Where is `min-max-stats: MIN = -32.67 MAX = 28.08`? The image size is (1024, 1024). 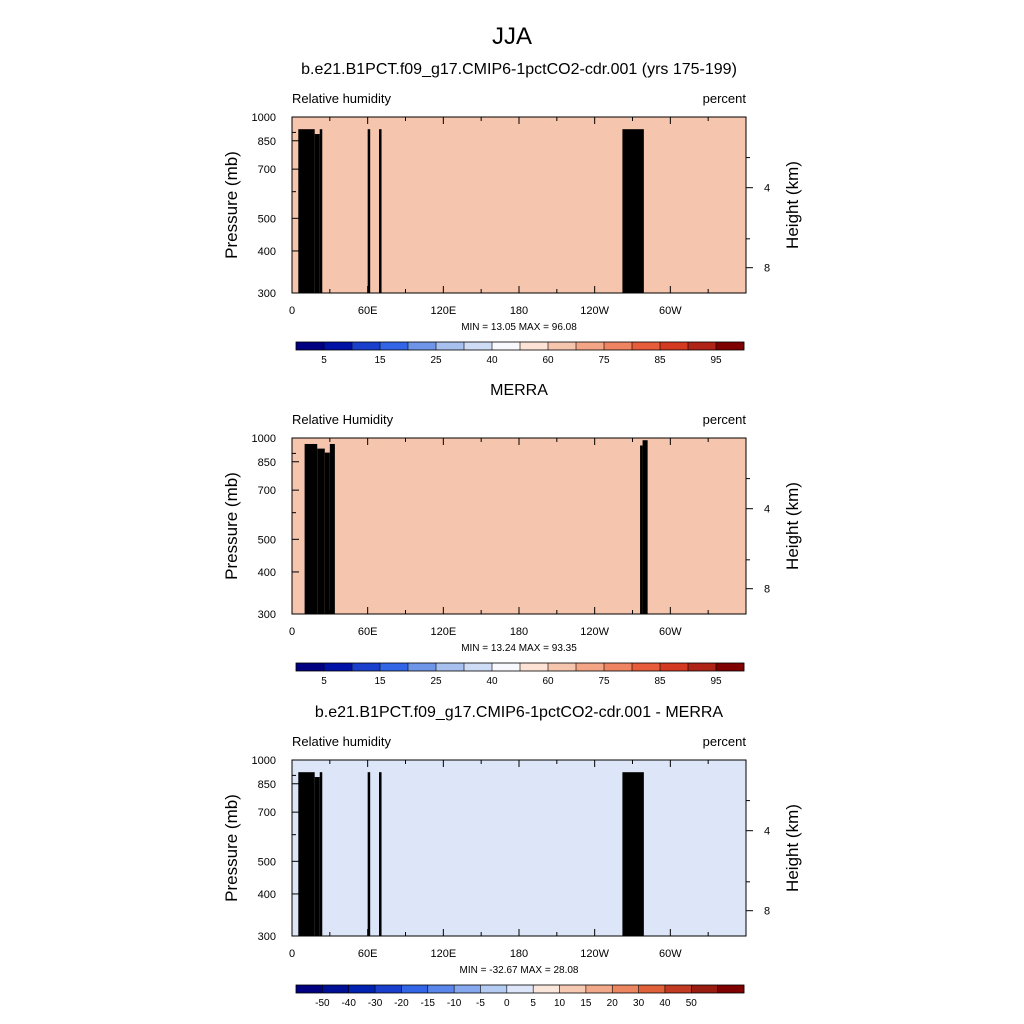 min-max-stats: MIN = -32.67 MAX = 28.08 is located at coordinates (519, 970).